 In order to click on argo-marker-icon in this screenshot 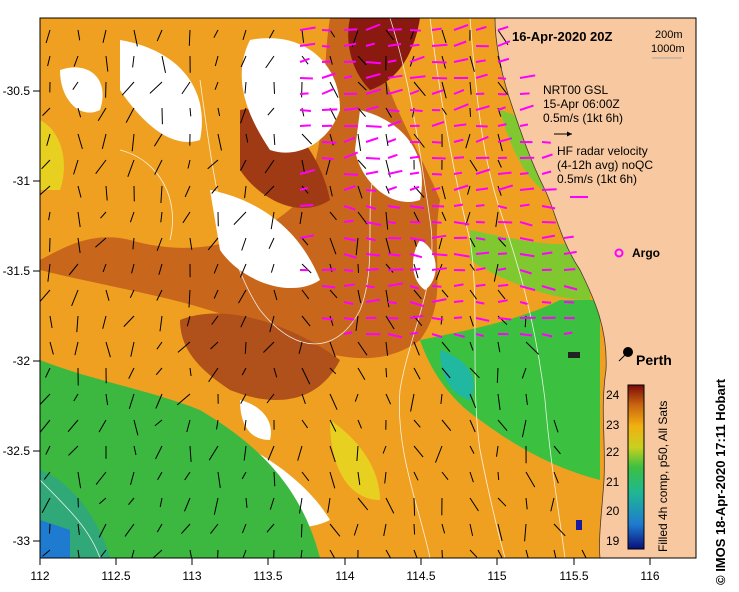, I will do `click(619, 253)`.